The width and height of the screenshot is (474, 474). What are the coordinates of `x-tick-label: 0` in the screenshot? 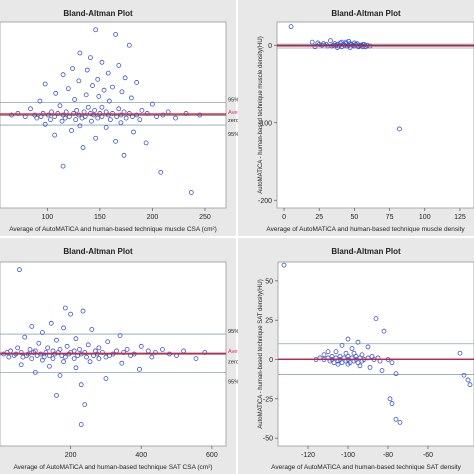 It's located at (284, 217).